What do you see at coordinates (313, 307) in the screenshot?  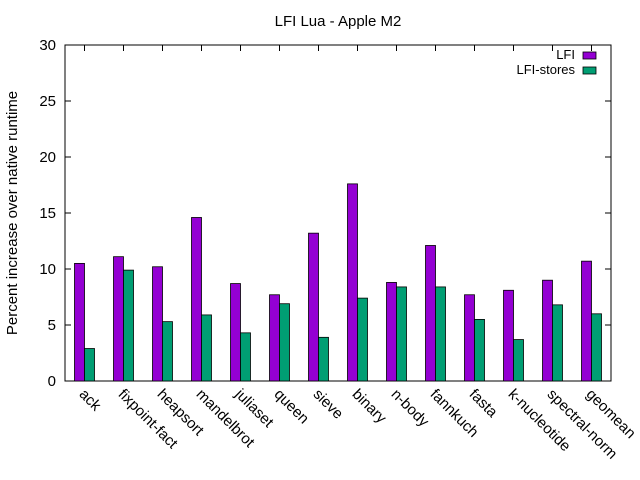 I see `bar-lfi-sieve` at bounding box center [313, 307].